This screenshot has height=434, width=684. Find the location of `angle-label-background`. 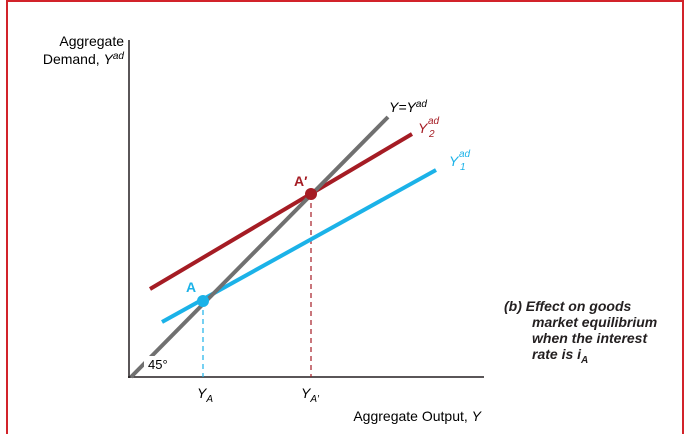

angle-label-background is located at coordinates (160, 364).